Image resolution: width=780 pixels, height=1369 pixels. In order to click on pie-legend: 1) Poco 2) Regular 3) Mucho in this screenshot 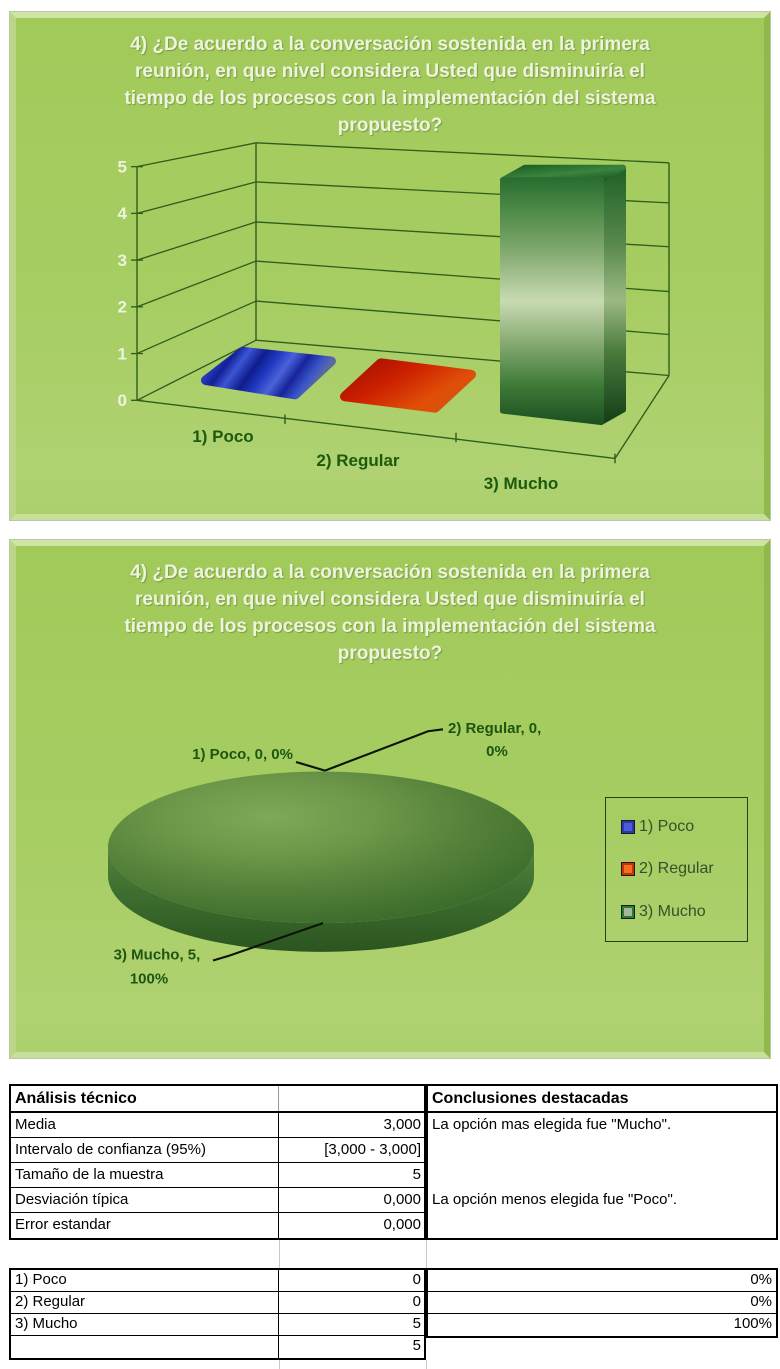, I will do `click(676, 869)`.